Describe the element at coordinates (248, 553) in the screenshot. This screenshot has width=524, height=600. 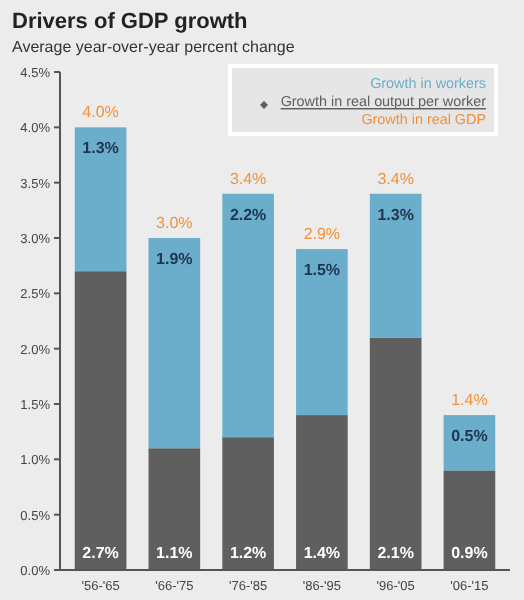
I see `data-label: 1.2%` at that location.